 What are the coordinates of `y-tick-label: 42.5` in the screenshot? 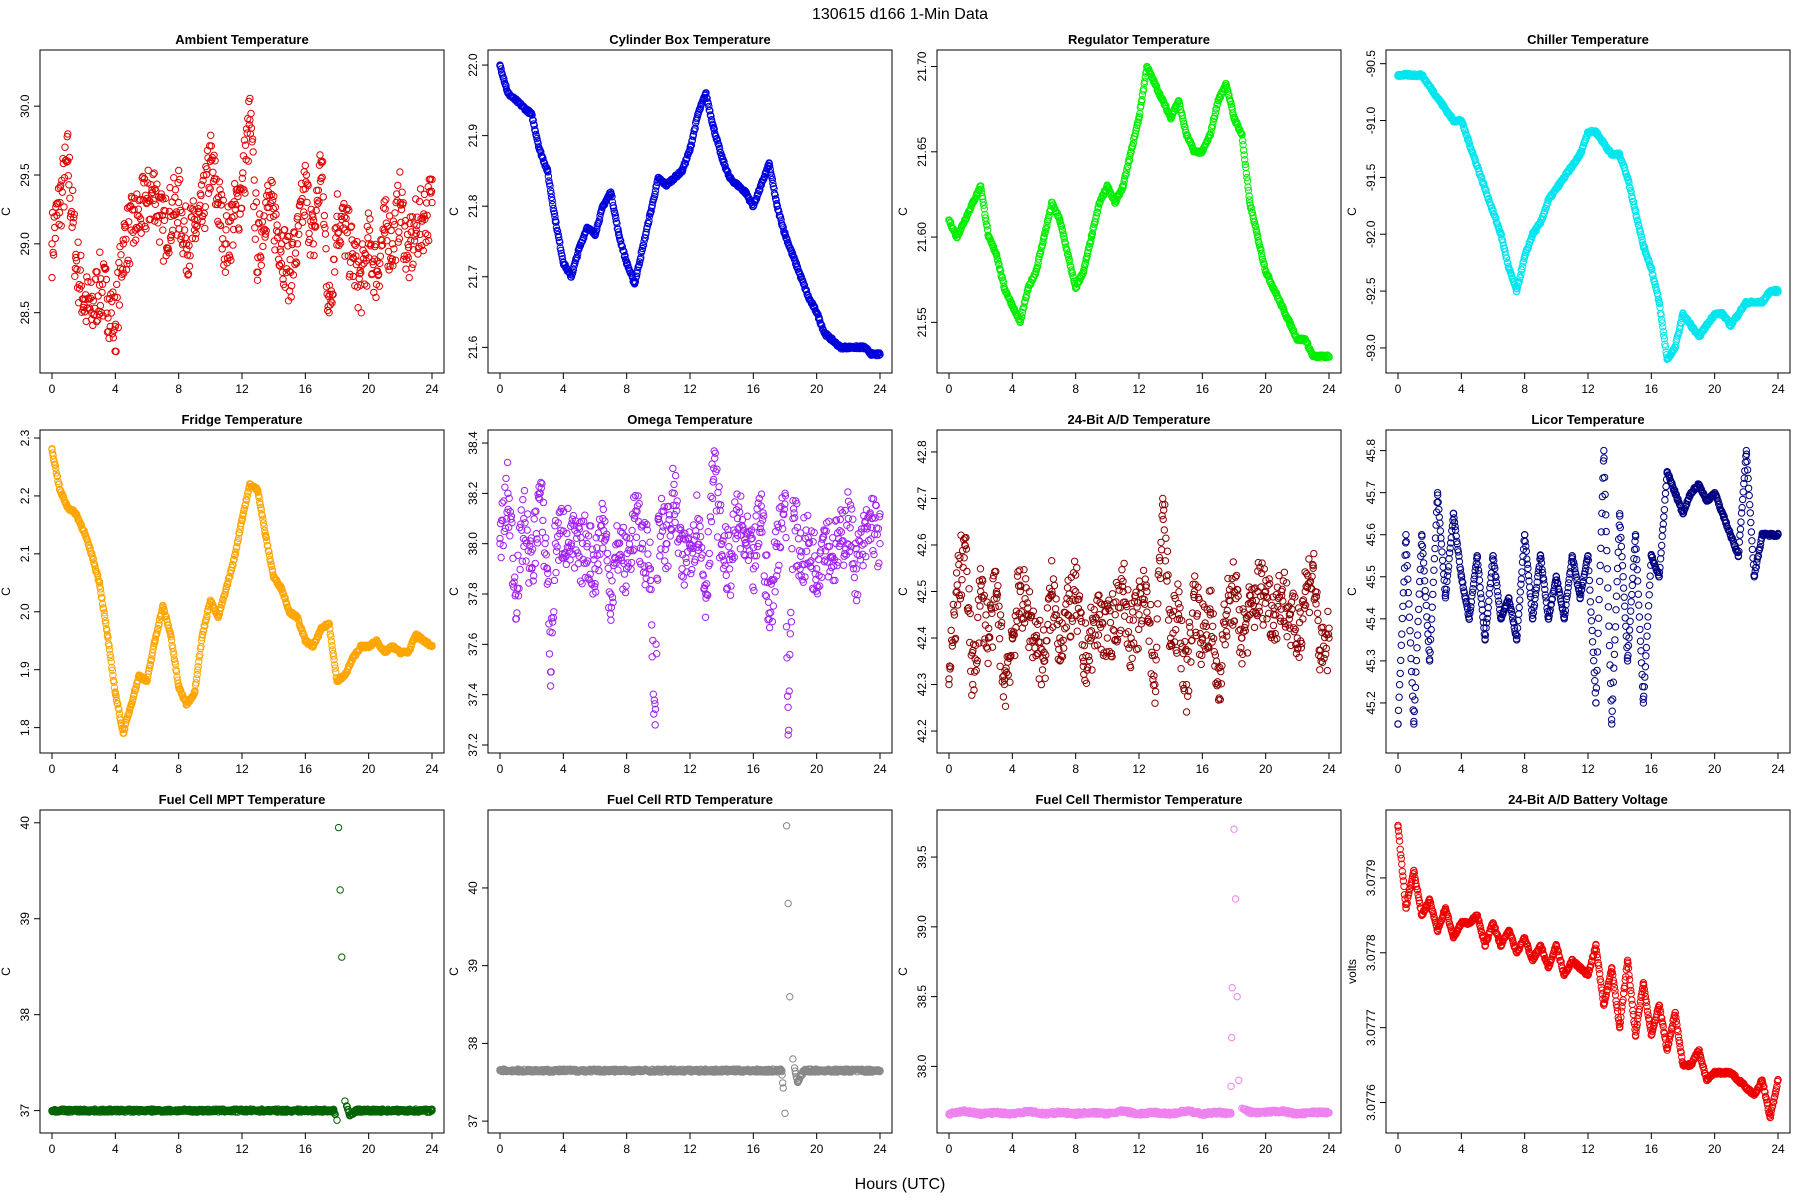 It's located at (922, 591).